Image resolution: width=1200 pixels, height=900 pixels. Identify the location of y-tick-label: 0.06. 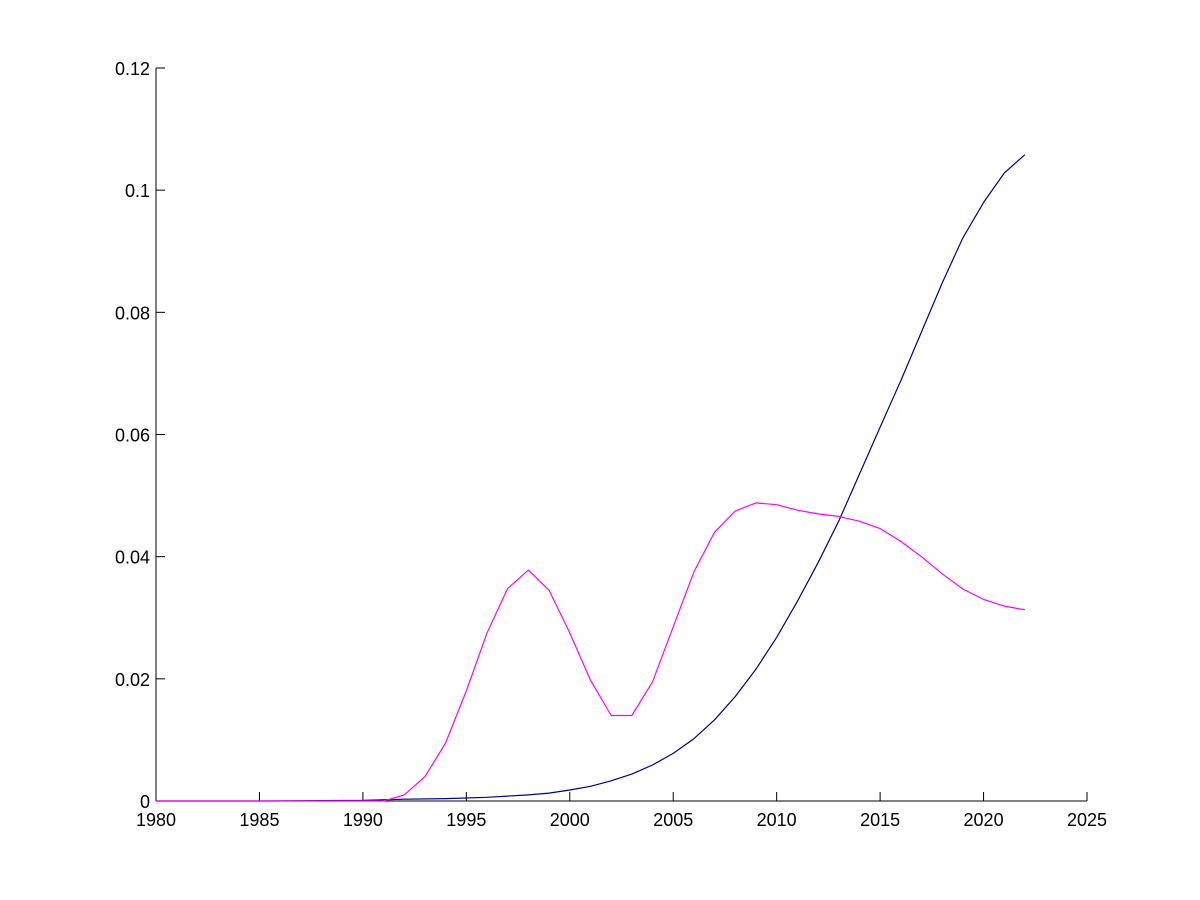
(132, 436).